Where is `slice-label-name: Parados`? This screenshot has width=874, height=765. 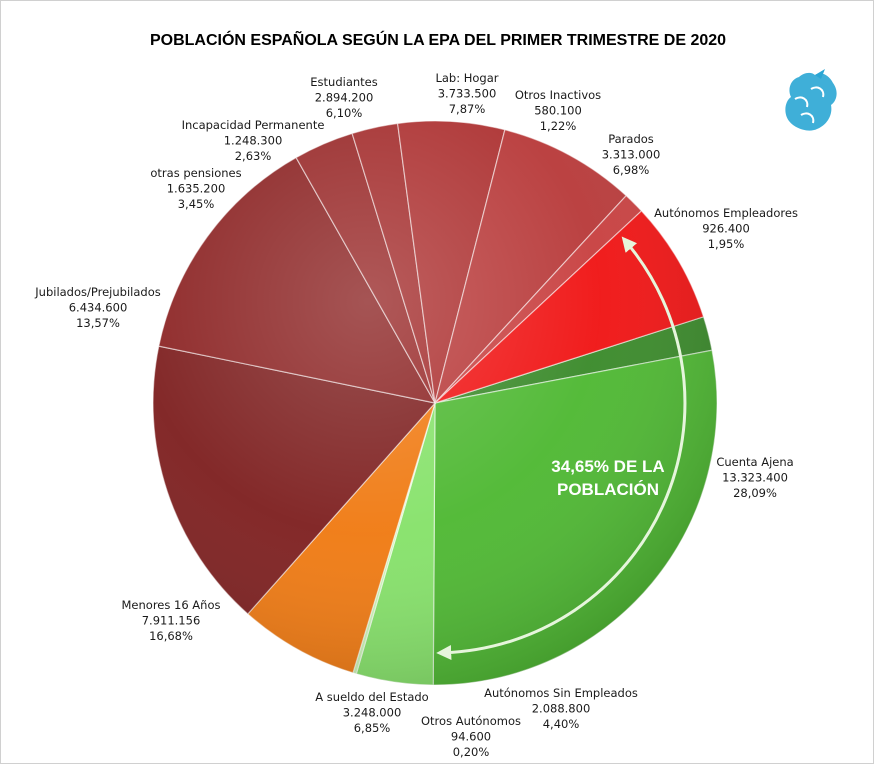 slice-label-name: Parados is located at coordinates (631, 139).